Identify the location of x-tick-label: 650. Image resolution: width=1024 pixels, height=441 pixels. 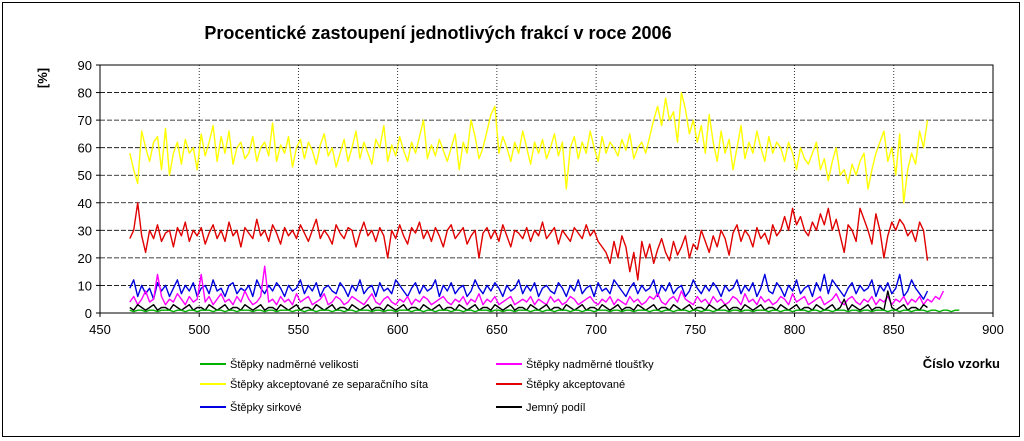
(497, 329).